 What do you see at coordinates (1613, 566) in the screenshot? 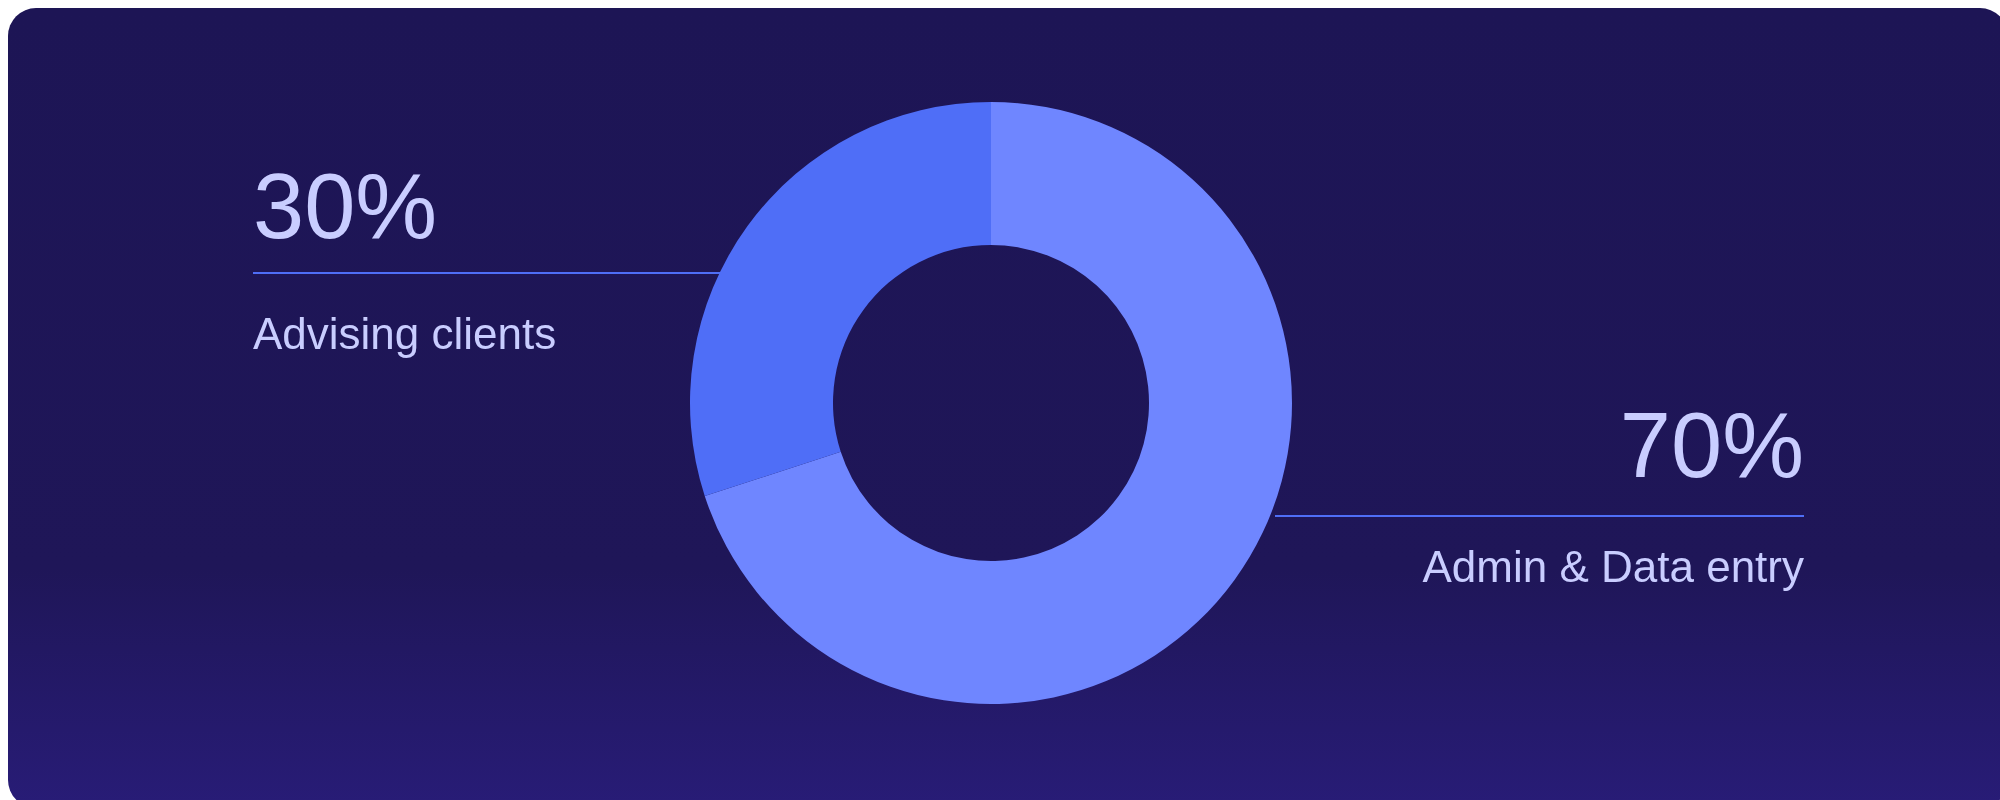
I see `slice-label: Admin & Data entry` at bounding box center [1613, 566].